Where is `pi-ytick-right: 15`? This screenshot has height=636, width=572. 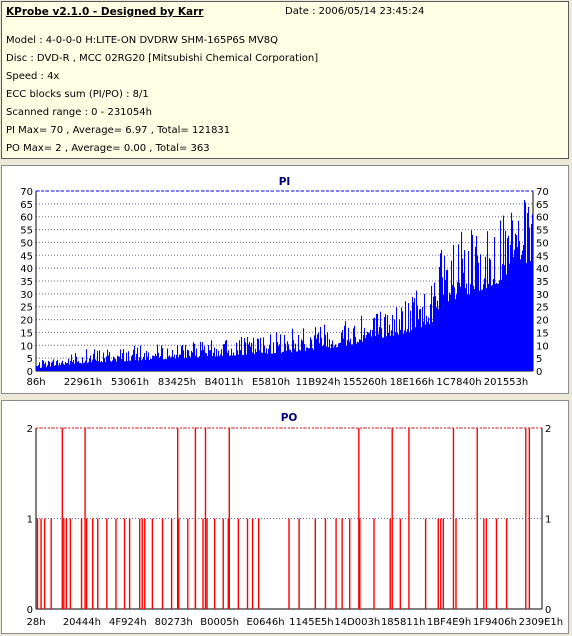
pi-ytick-right: 15 is located at coordinates (542, 333).